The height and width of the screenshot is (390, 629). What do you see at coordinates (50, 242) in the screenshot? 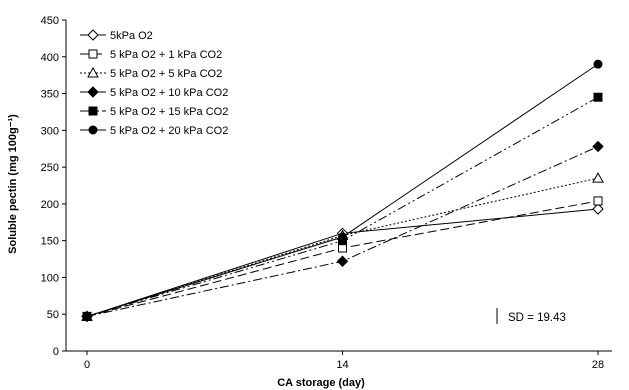
I see `y-tick-label: 150` at bounding box center [50, 242].